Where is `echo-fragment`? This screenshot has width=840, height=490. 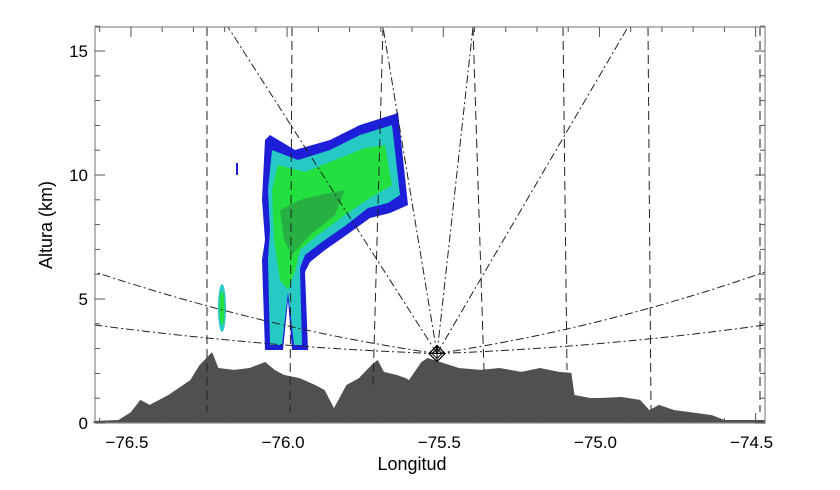
echo-fragment is located at coordinates (237, 169).